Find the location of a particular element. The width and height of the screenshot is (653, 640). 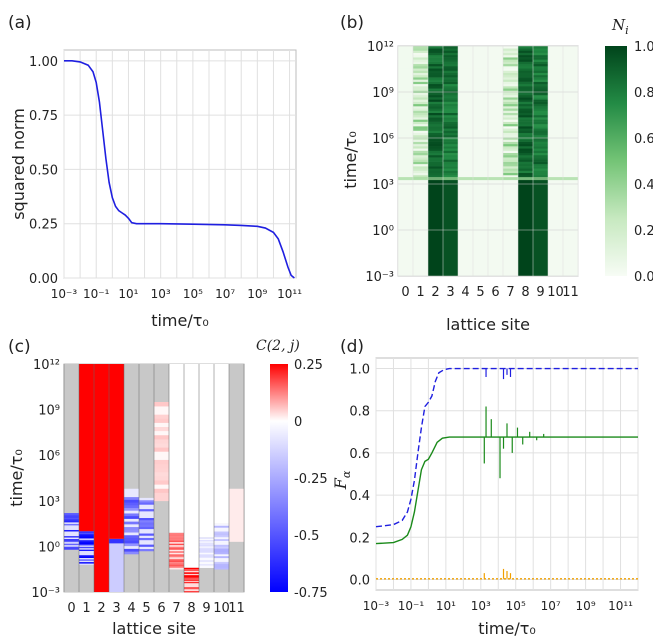

panel-a-x-tick-label: 10⁻³ is located at coordinates (64, 294).